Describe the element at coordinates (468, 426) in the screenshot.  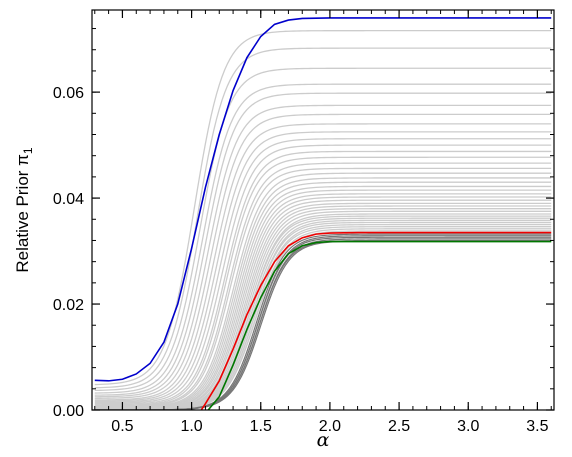
I see `x-tick-label: 3.0` at that location.